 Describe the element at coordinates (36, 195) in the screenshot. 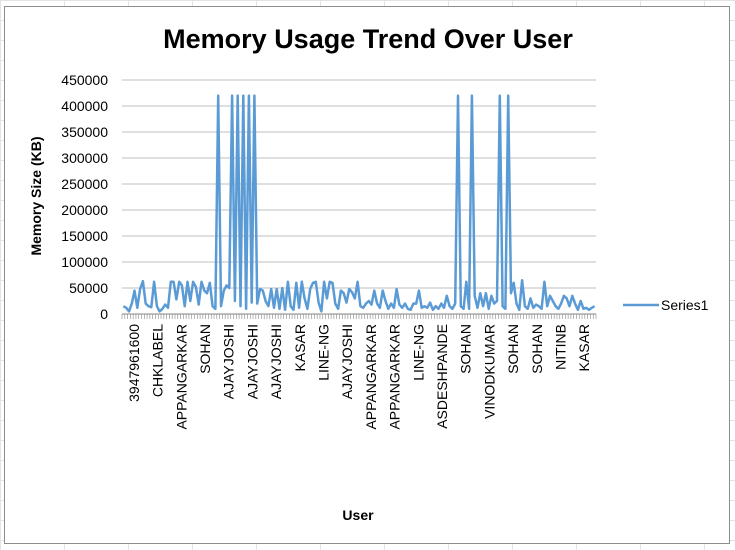

I see `y-axis-title: Memory Size (KB)` at that location.